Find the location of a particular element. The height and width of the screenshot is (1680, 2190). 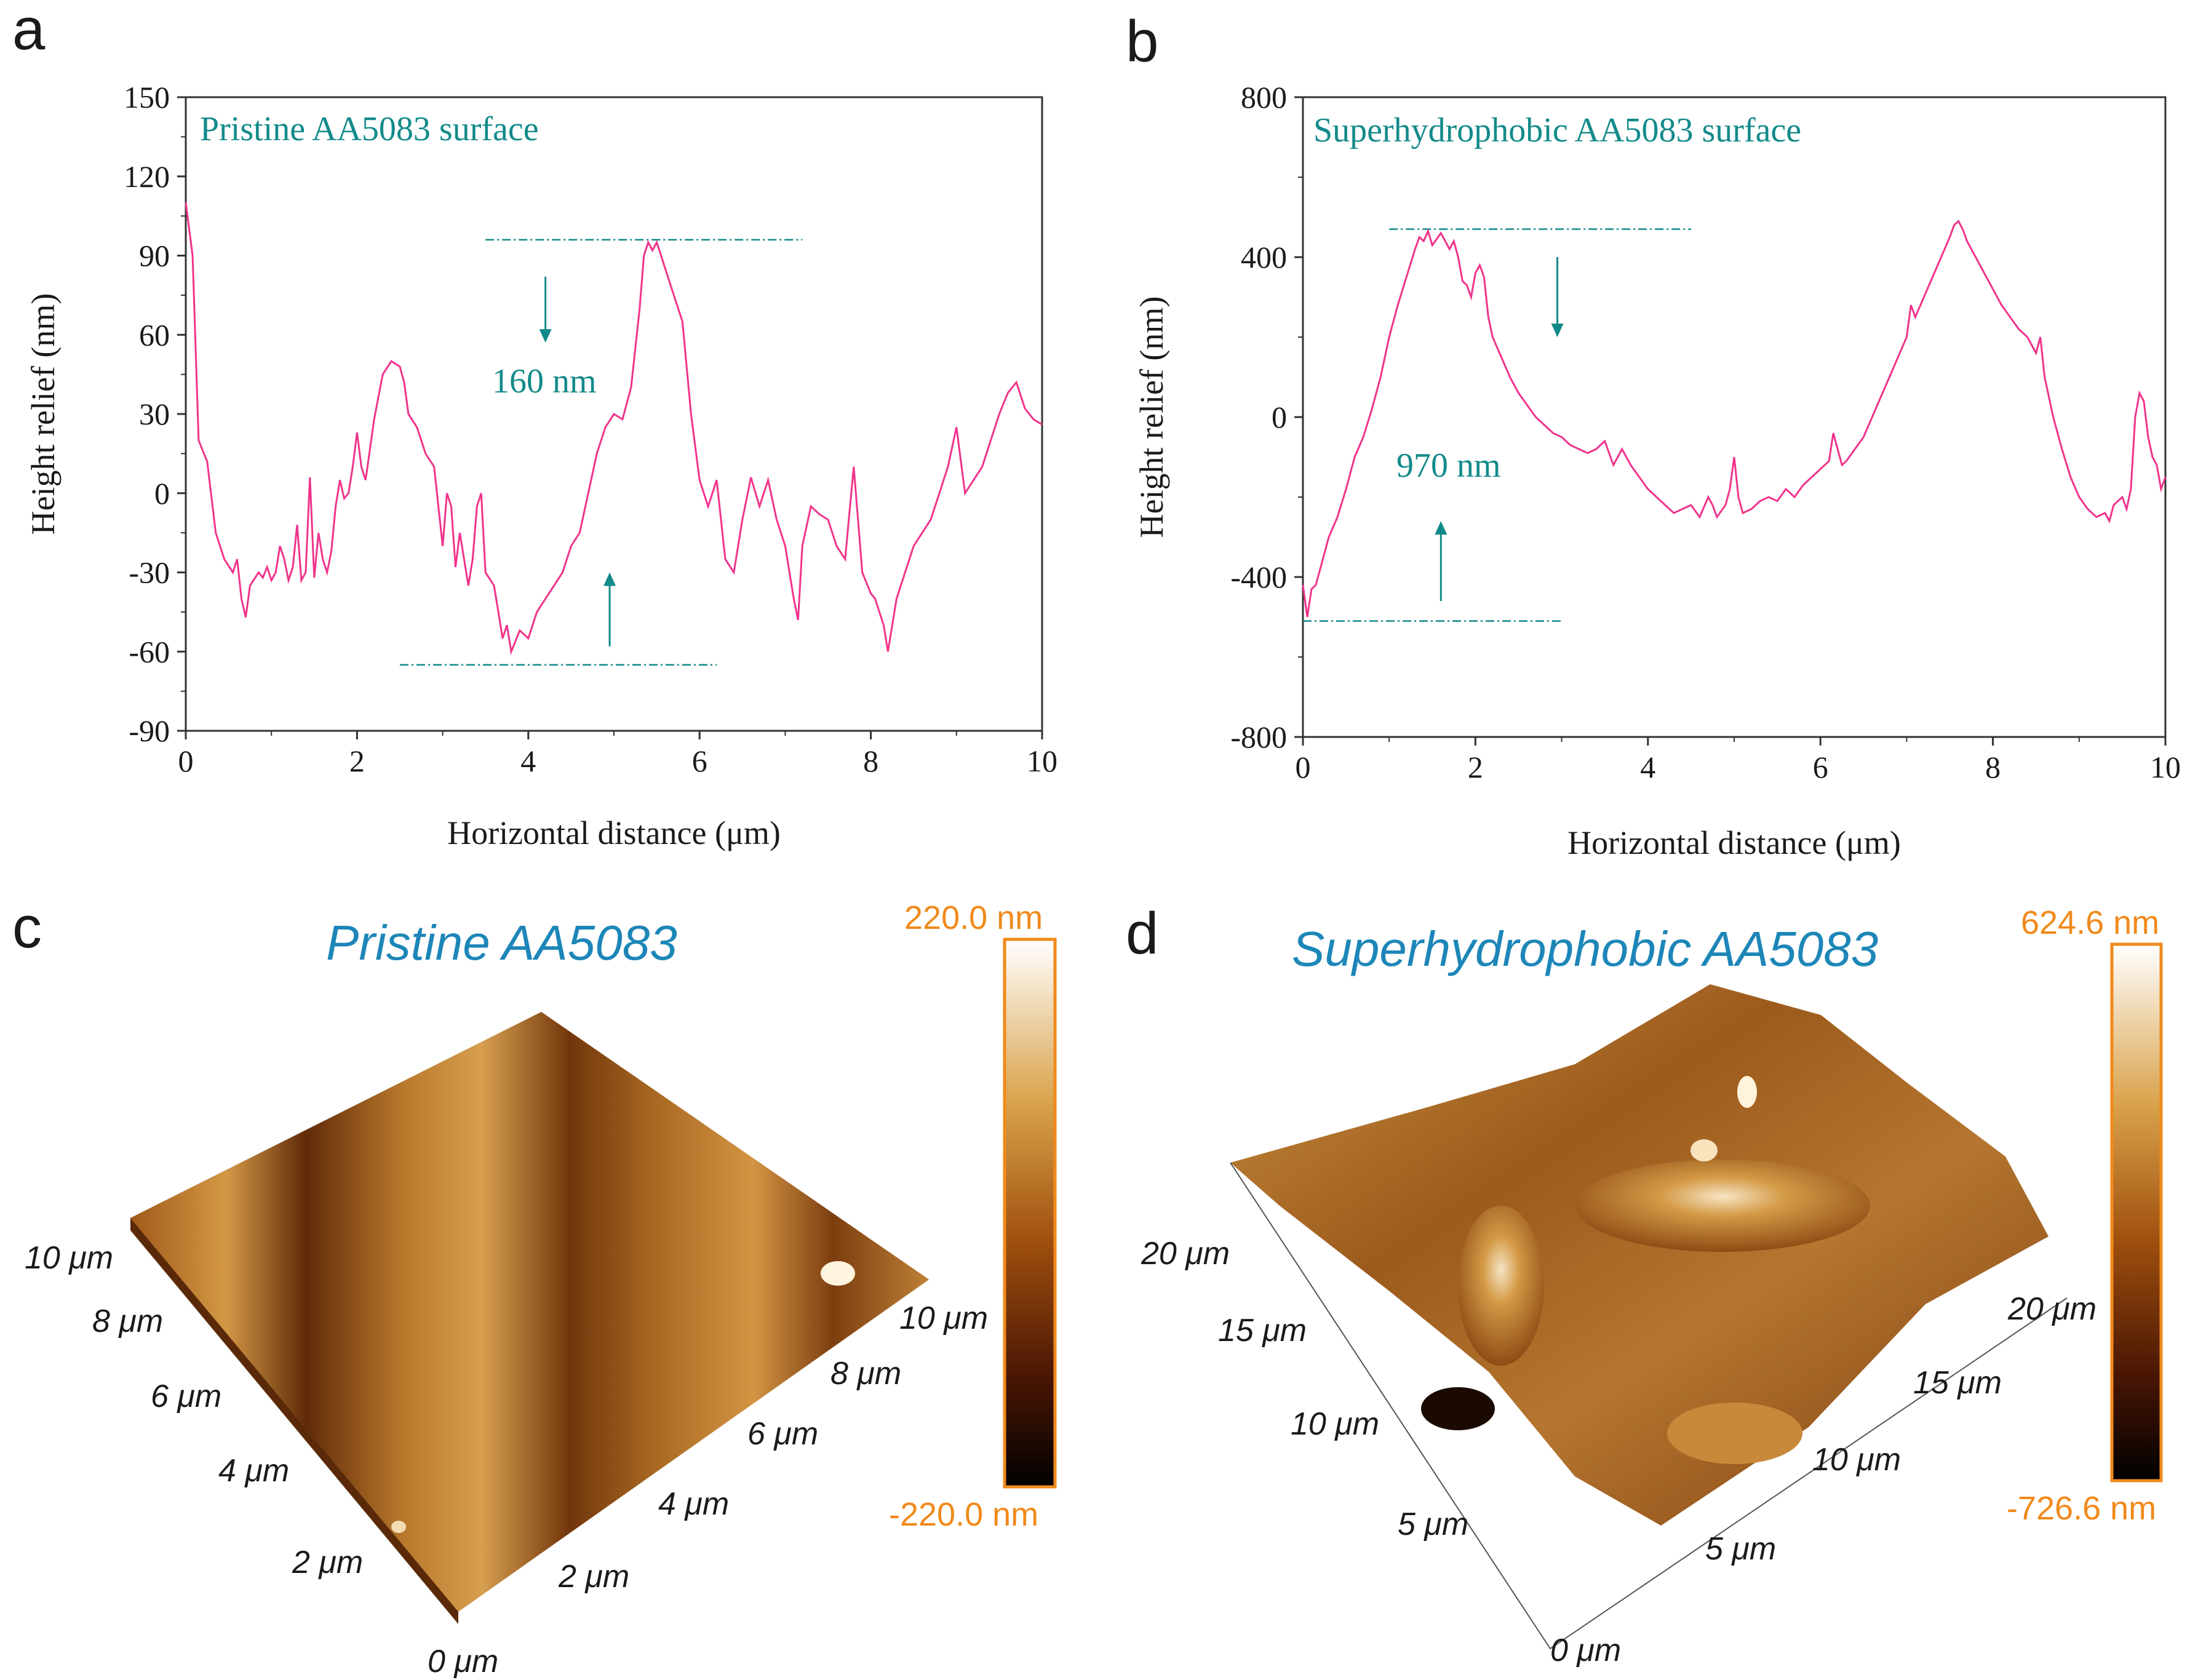

panel-letter-b: b is located at coordinates (1142, 41).